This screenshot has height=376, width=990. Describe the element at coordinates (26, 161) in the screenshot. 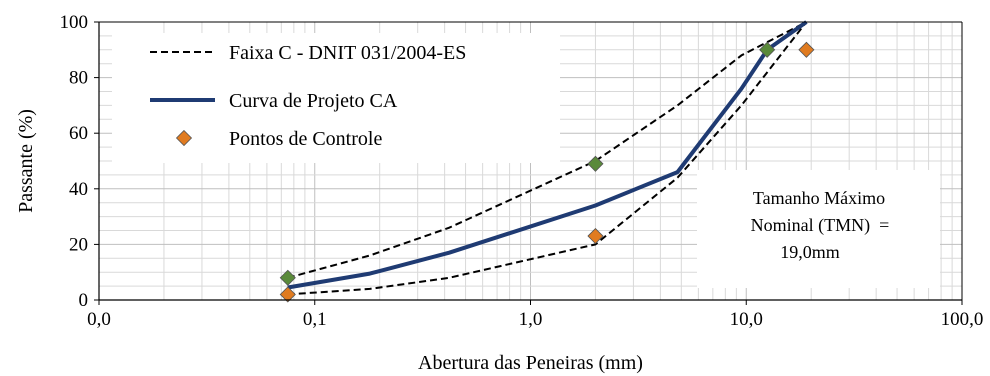

I see `y-axis-label: Passante (%)` at that location.